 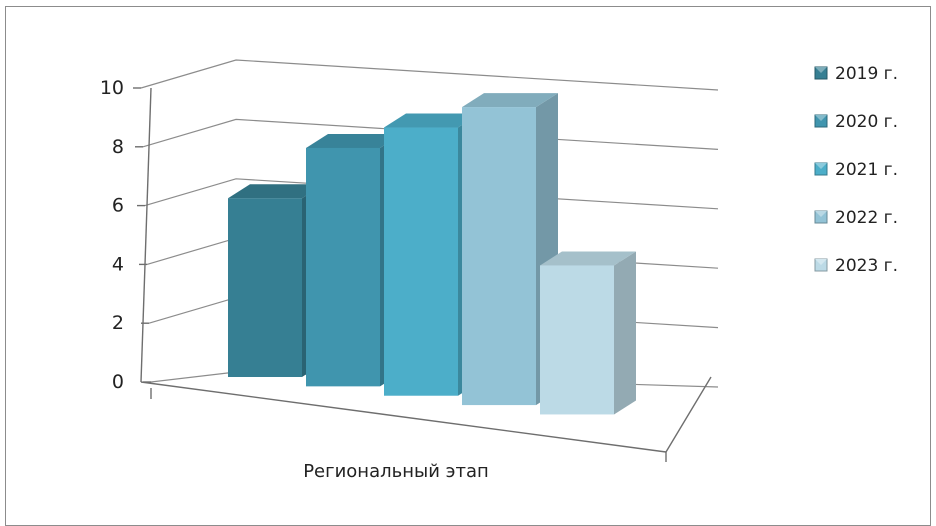 I want to click on y-tick-label-2: 4, so click(x=118, y=264).